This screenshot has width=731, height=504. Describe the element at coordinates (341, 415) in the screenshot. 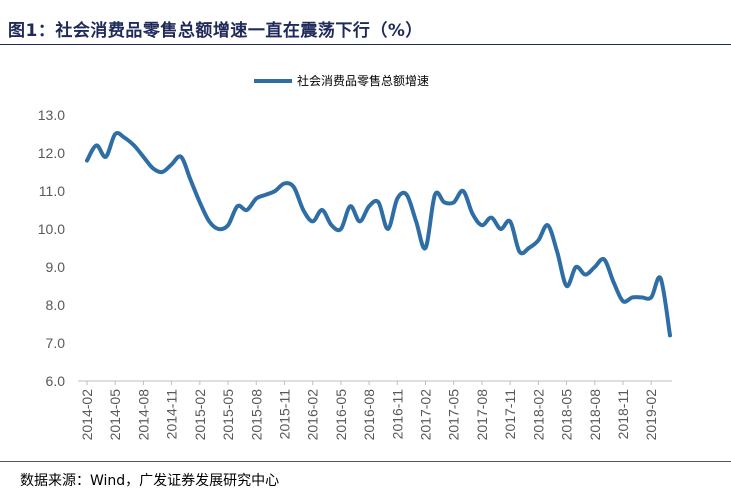

I see `x-tick-label: 2016-05` at that location.